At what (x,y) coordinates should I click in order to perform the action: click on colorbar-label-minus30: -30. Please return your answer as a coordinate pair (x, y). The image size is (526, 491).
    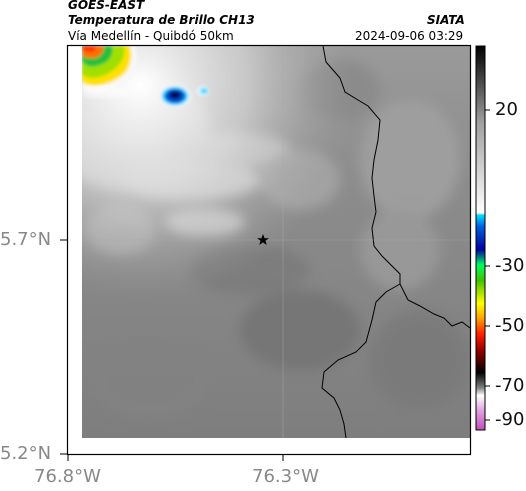
    Looking at the image, I should click on (510, 265).